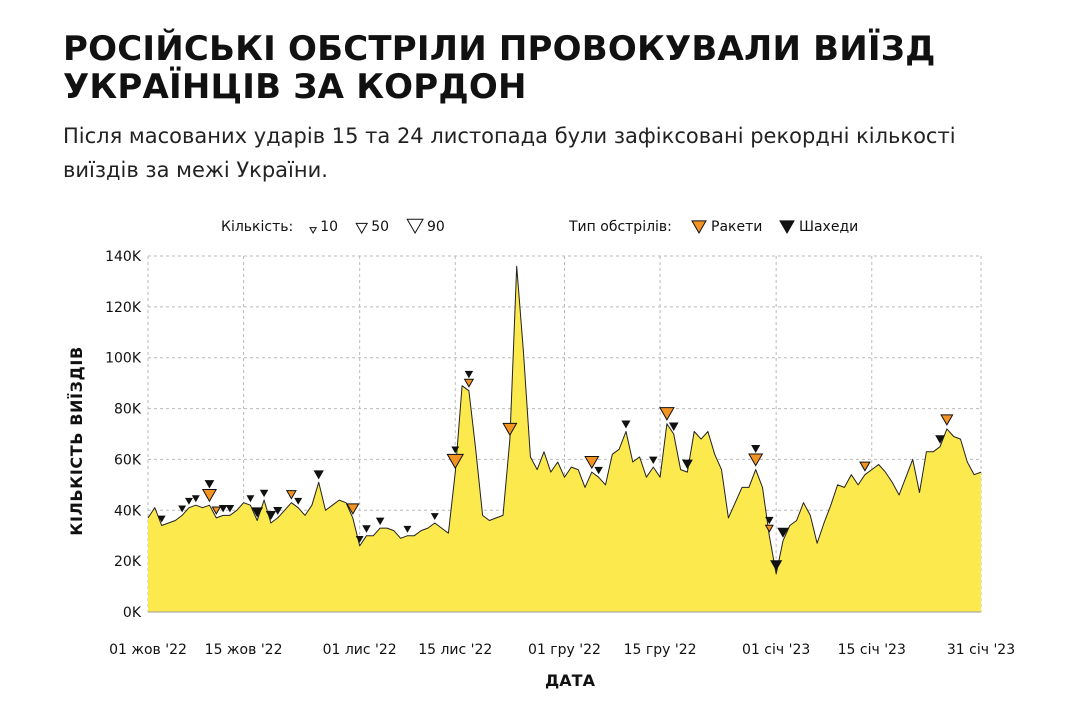  Describe the element at coordinates (148, 650) in the screenshot. I see `x-tick-label: 01 жов '22` at that location.